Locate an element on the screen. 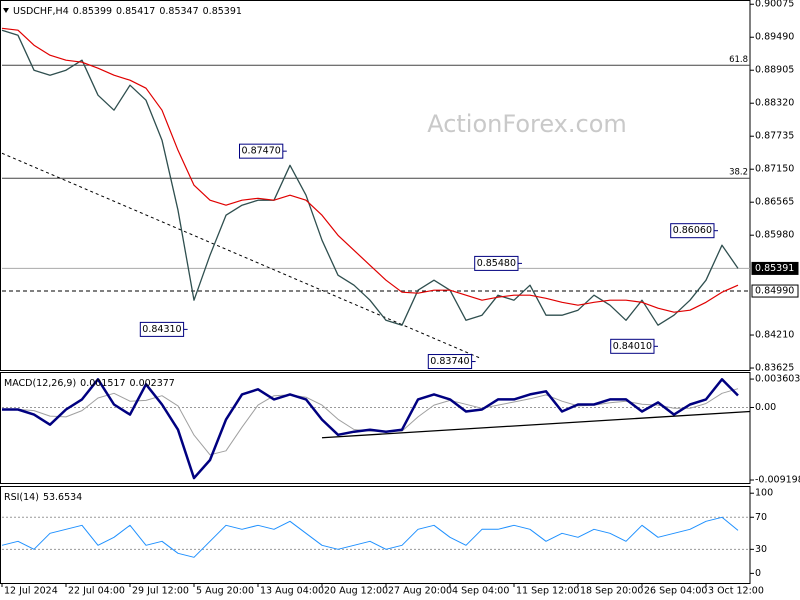 Image resolution: width=800 pixels, height=600 pixels. x-tick-label: 5 Aug 20:00 is located at coordinates (225, 591).